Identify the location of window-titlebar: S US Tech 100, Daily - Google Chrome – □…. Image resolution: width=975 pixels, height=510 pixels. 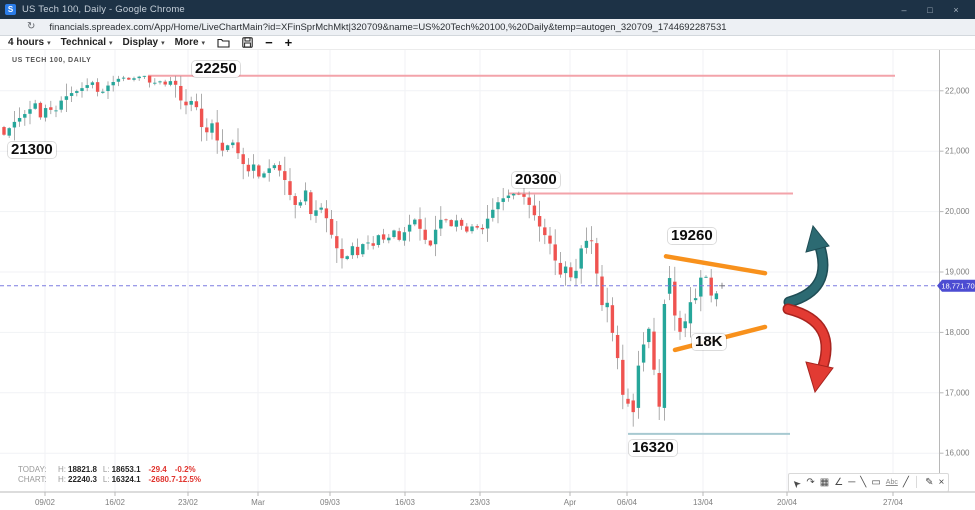
(487, 9).